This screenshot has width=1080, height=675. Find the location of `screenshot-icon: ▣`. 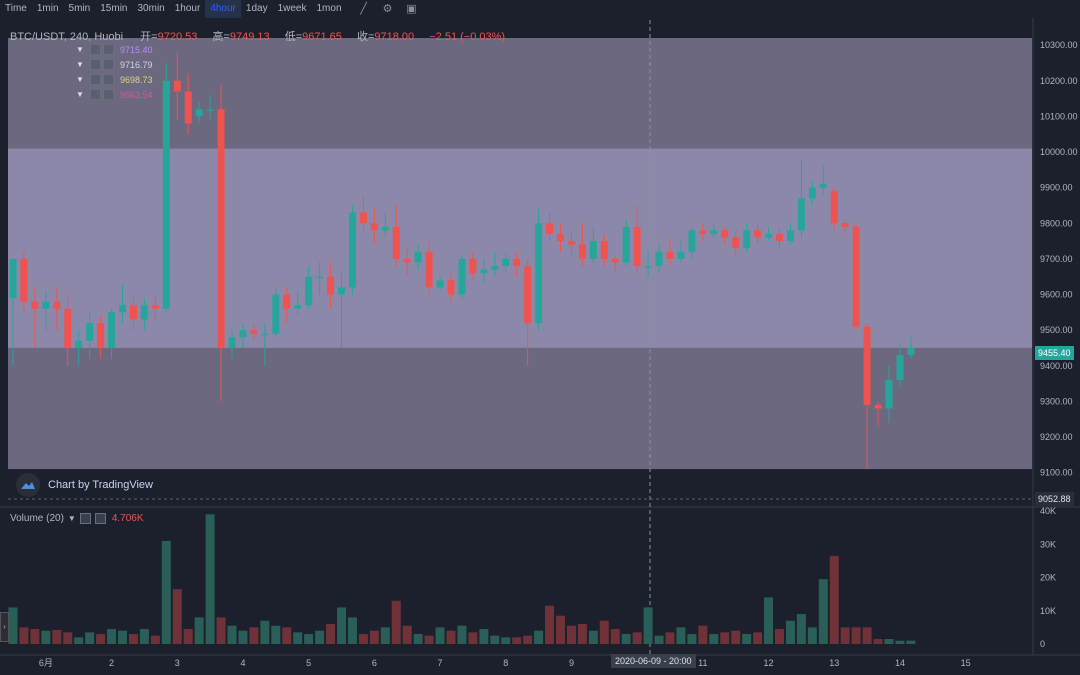

screenshot-icon: ▣ is located at coordinates (411, 9).